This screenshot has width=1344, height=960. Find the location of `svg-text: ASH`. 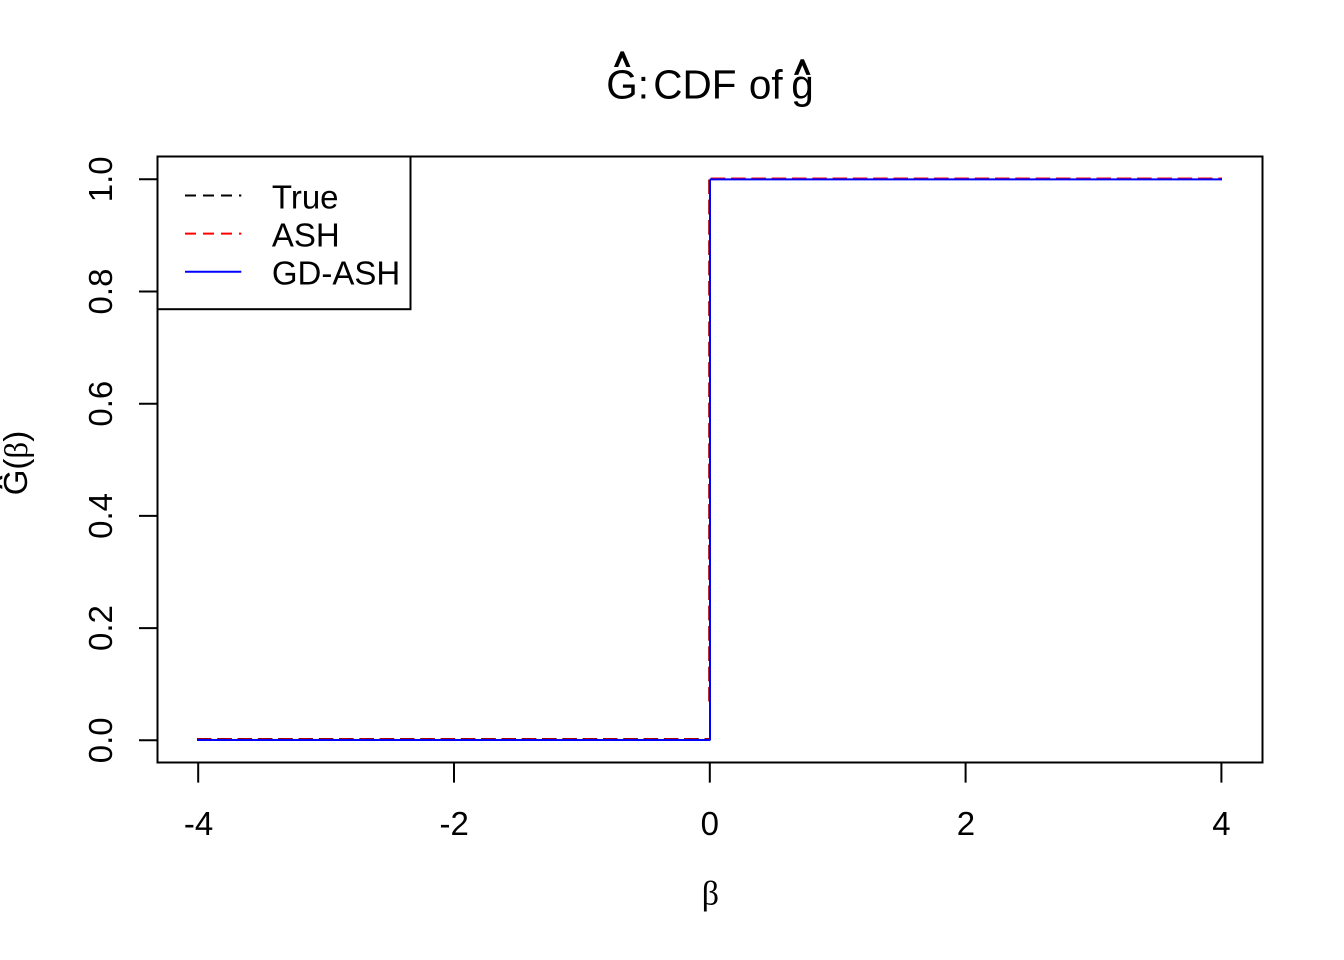

svg-text: ASH is located at coordinates (306, 235).